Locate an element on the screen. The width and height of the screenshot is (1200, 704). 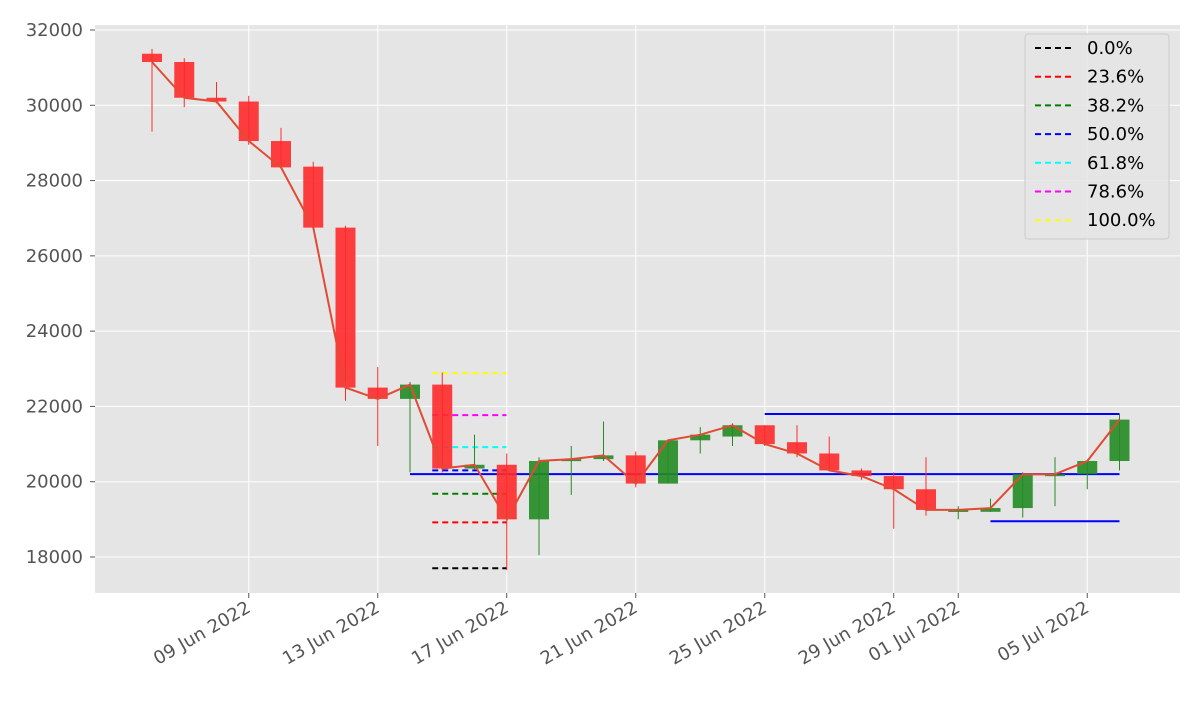
x-tick-label: 05 Jul 2022 is located at coordinates (1043, 631).